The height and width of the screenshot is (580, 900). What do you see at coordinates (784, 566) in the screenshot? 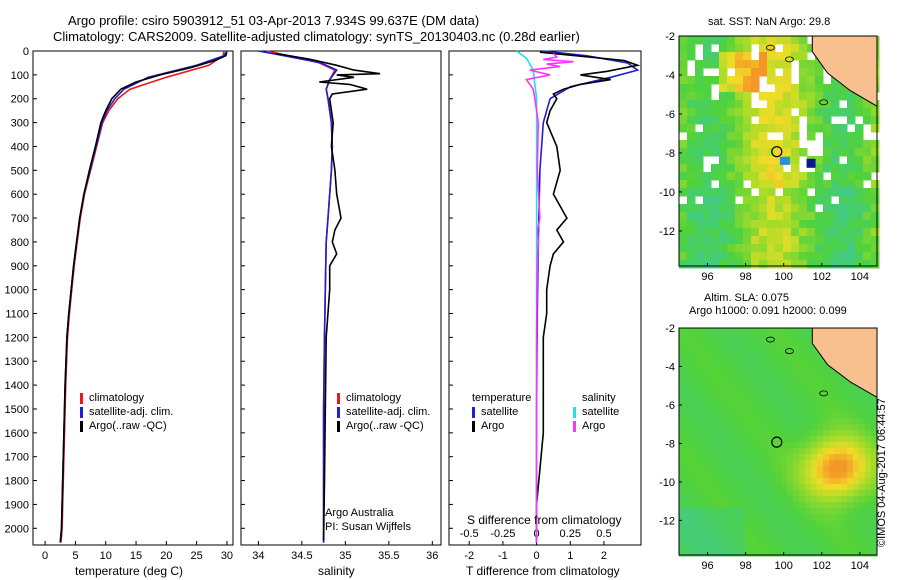
I see `x-tick-label: 100` at bounding box center [784, 566].